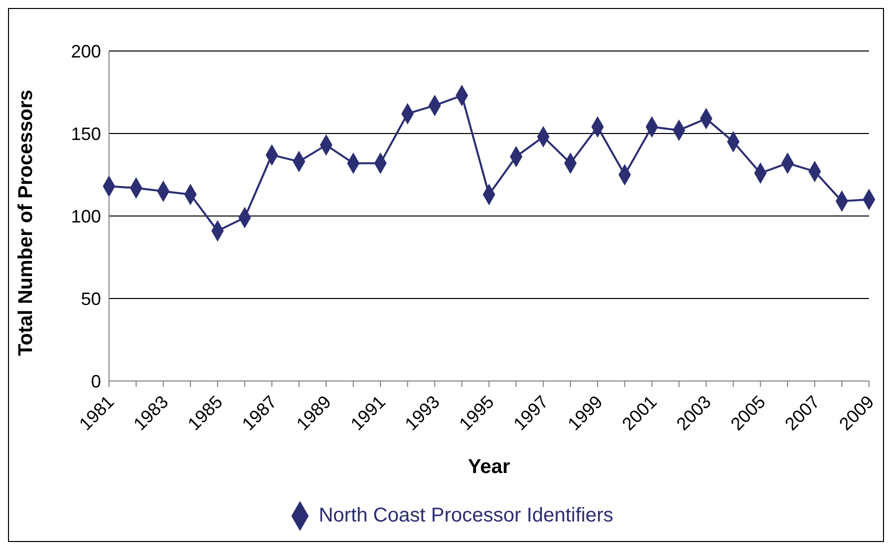 This screenshot has width=892, height=550. What do you see at coordinates (90, 298) in the screenshot?
I see `y-tick-label: 50` at bounding box center [90, 298].